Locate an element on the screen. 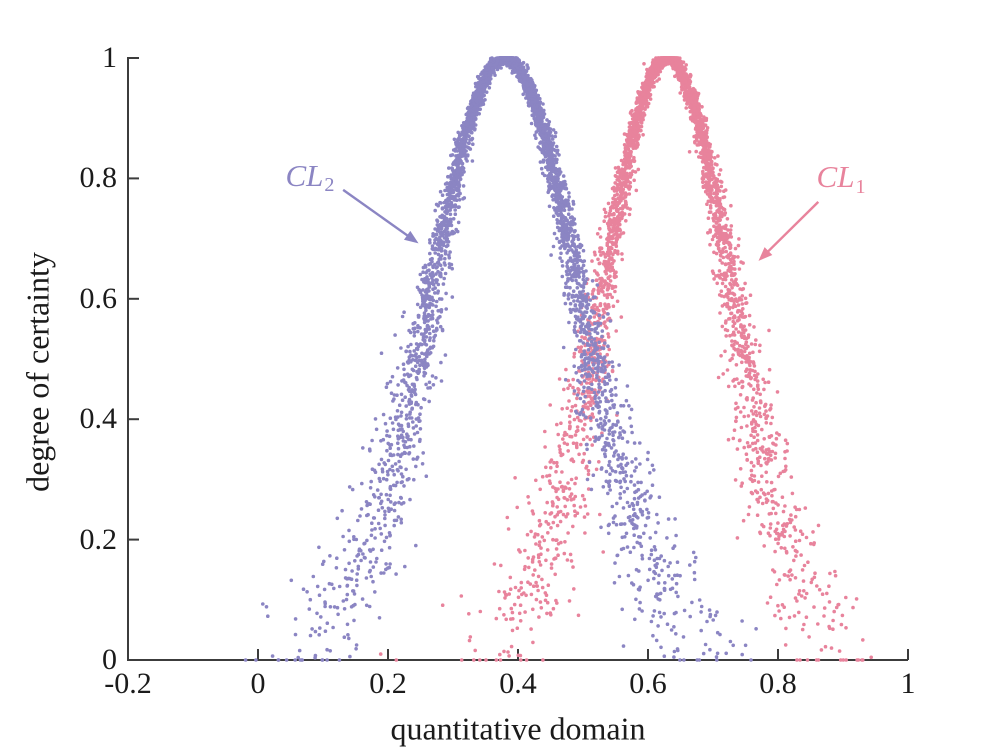  x-tick-label: 1 is located at coordinates (908, 683).